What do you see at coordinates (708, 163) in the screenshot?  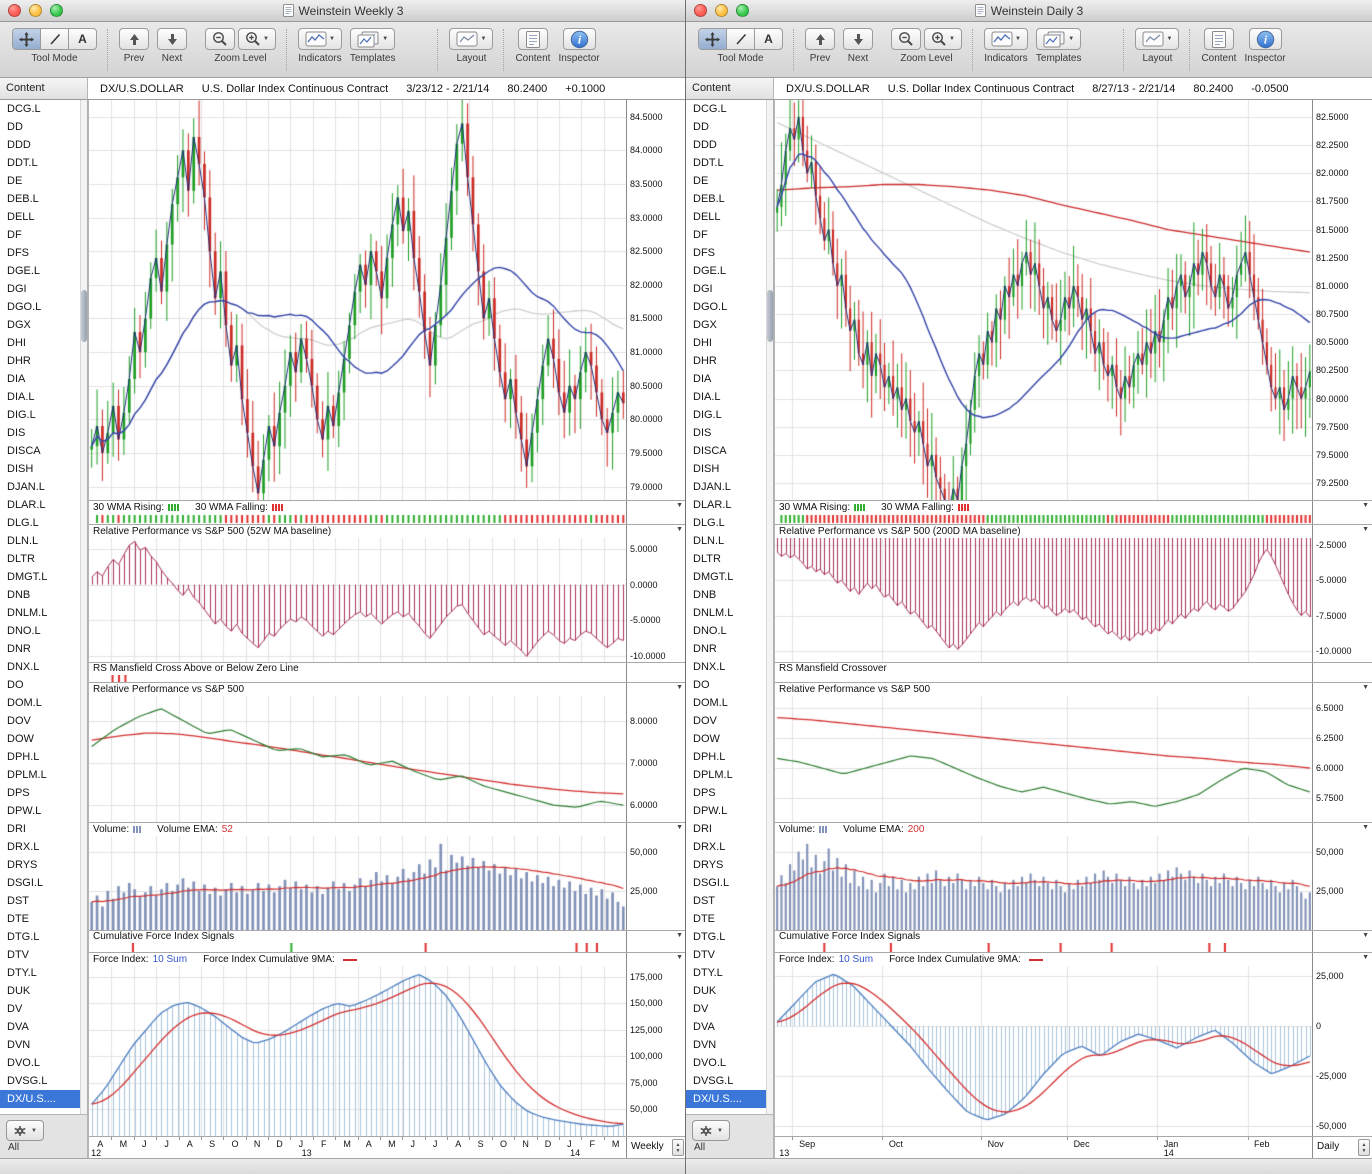 I see `sidebar-item: DDT.L` at bounding box center [708, 163].